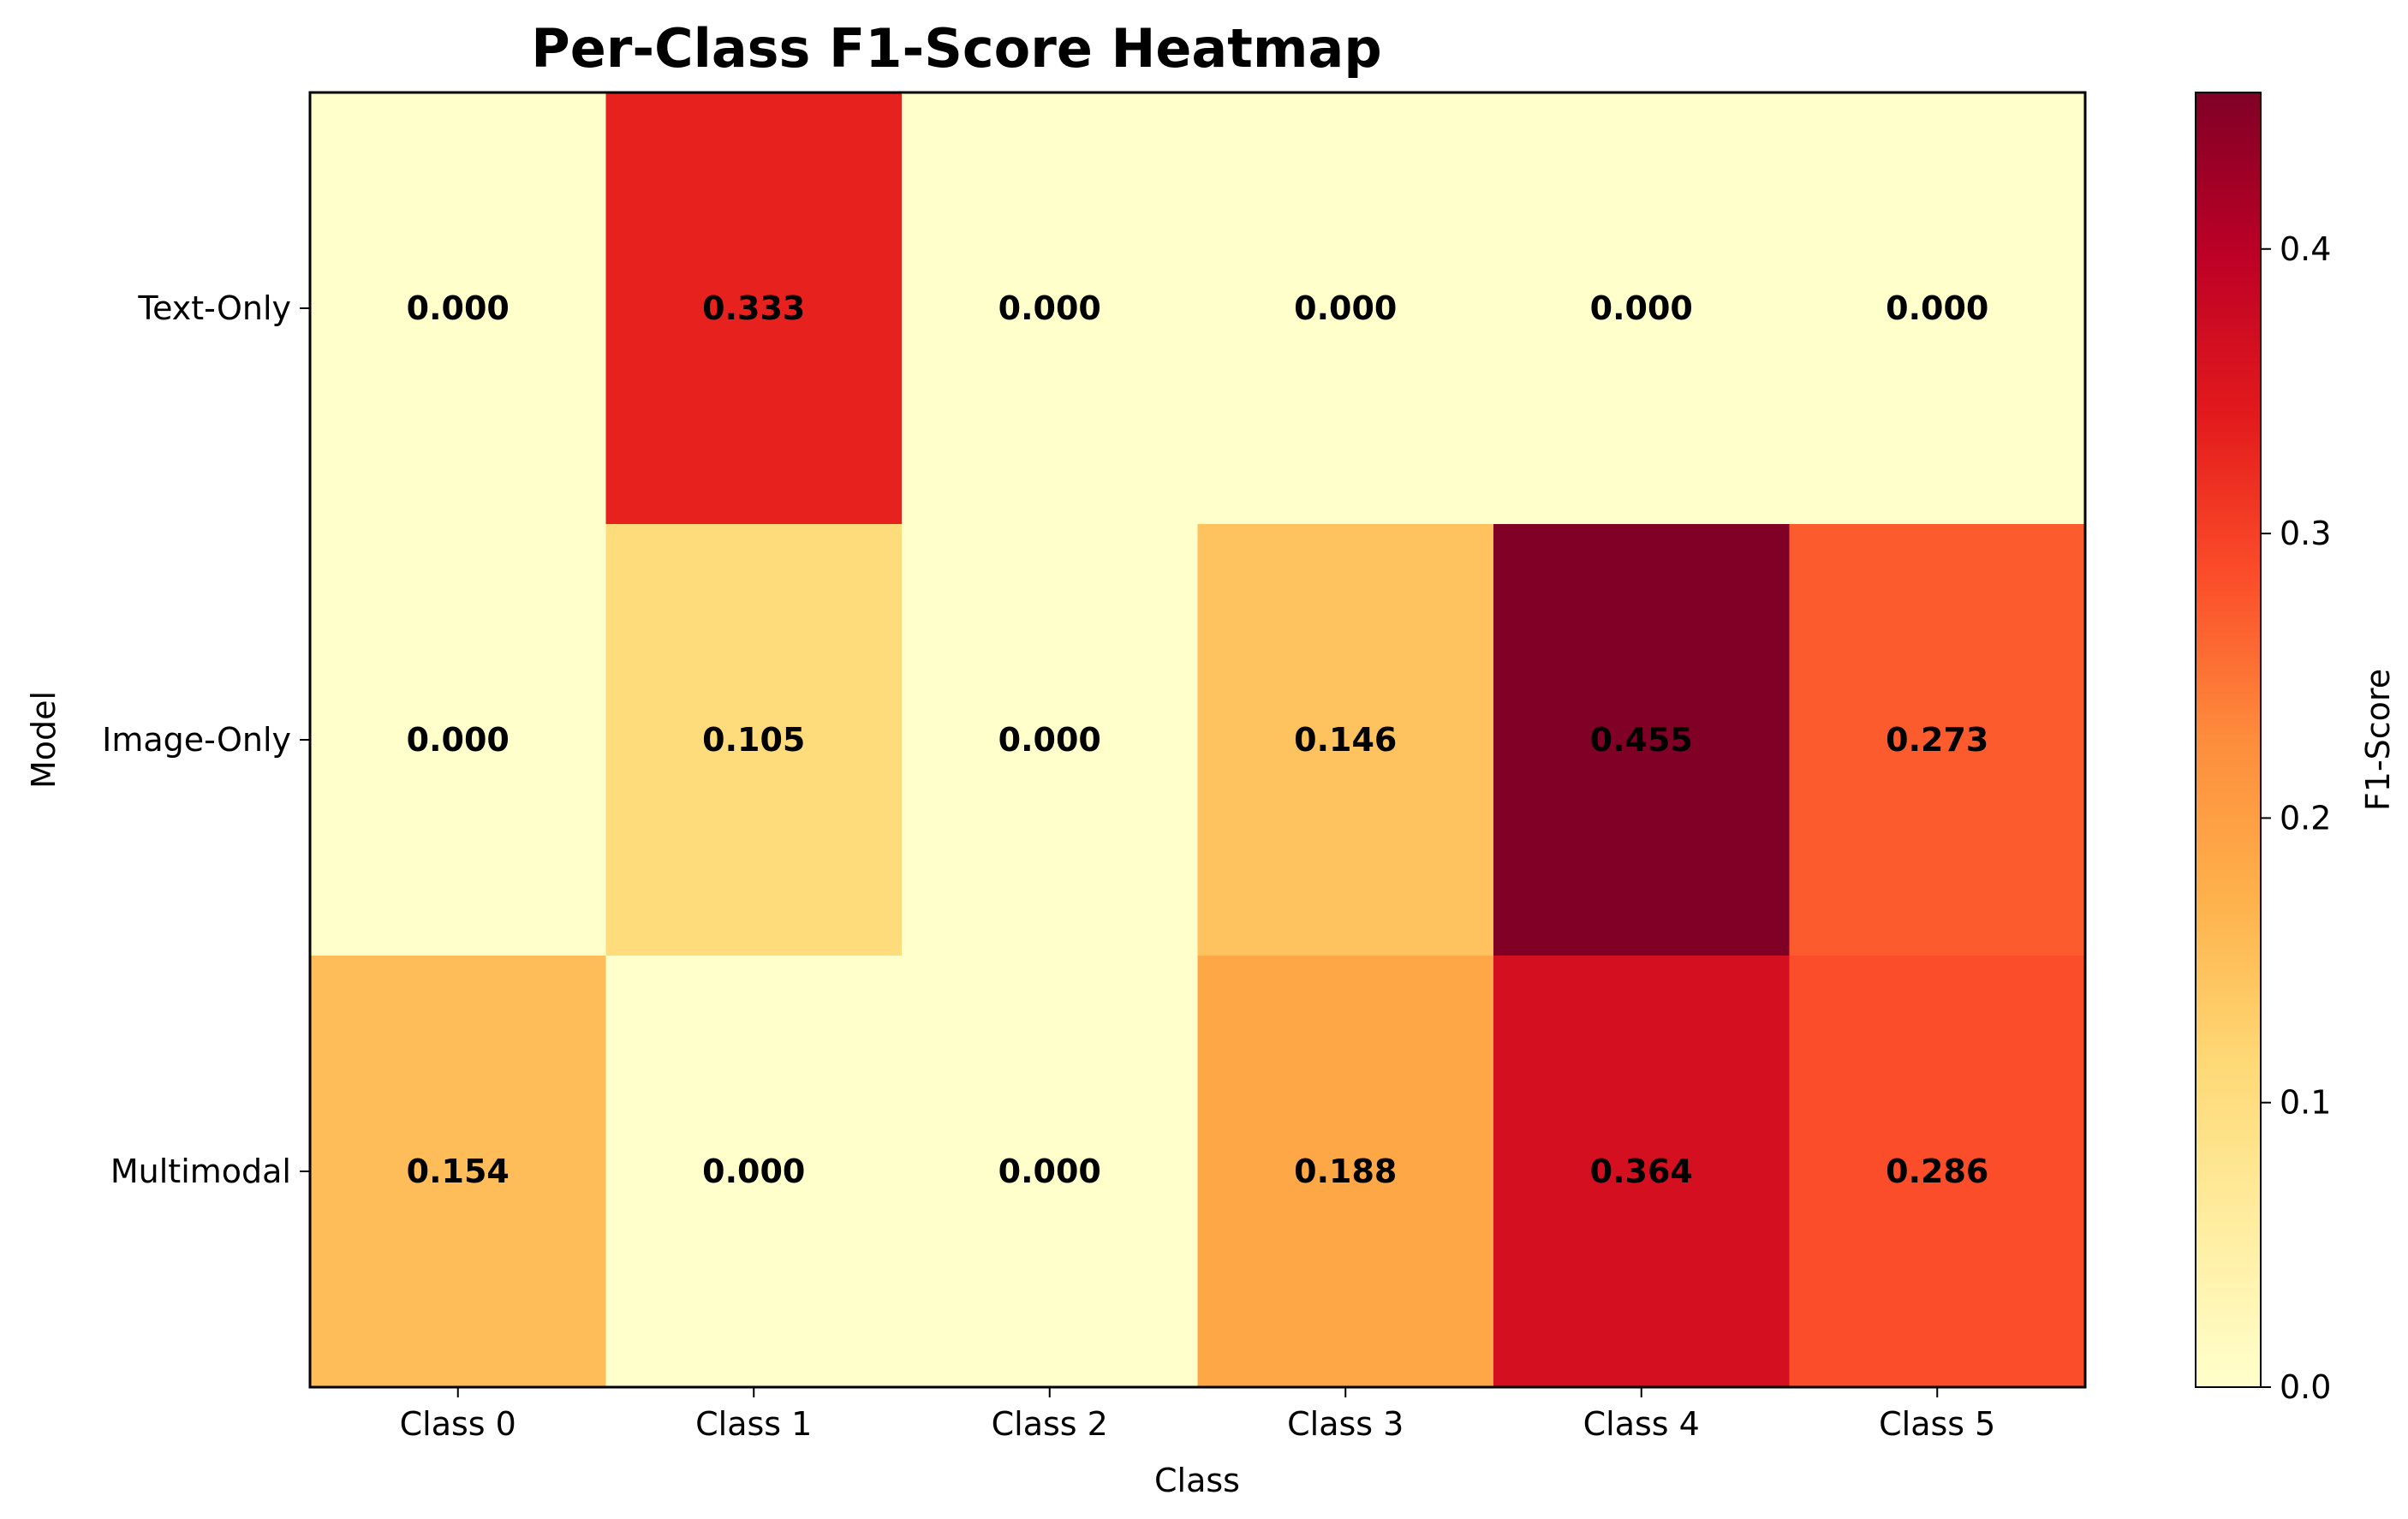 The width and height of the screenshot is (2408, 1519). What do you see at coordinates (1345, 1424) in the screenshot?
I see `x-tick-label: Class 3` at bounding box center [1345, 1424].